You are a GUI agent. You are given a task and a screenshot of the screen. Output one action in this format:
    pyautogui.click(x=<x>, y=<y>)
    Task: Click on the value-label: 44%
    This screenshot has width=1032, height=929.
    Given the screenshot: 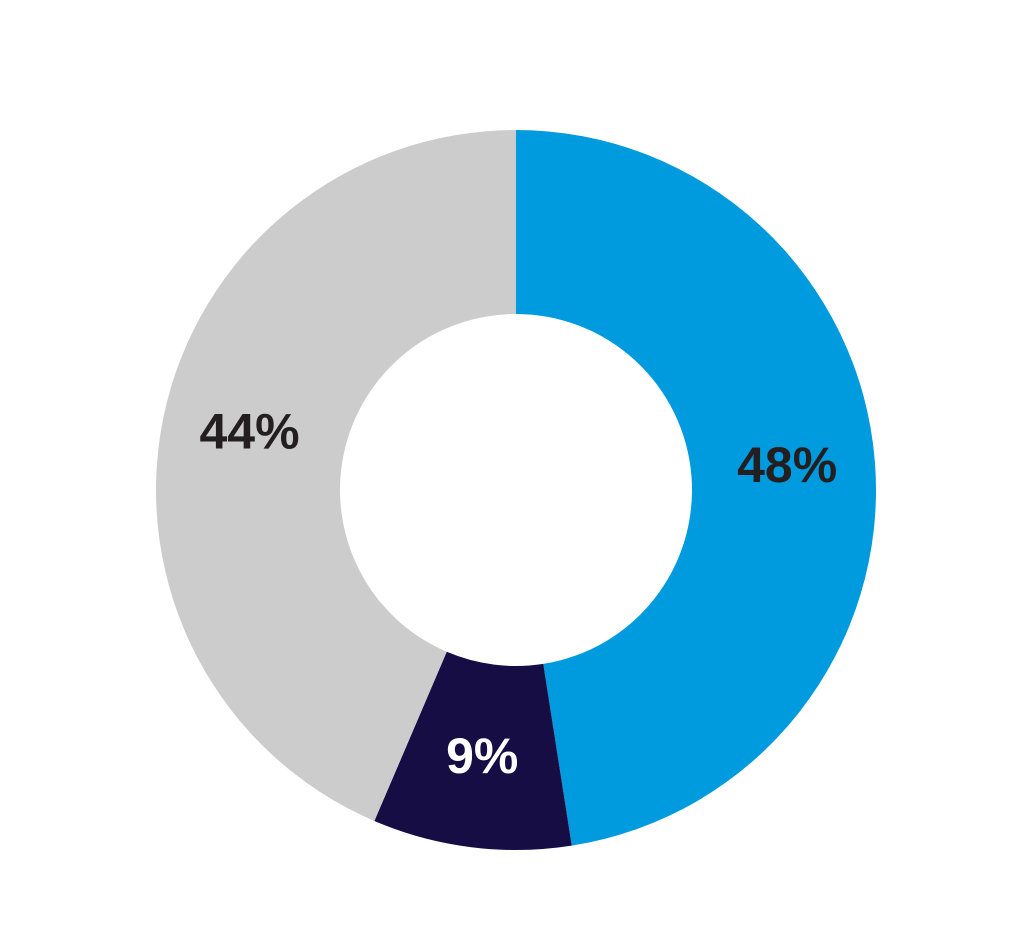 What is the action you would take?
    pyautogui.click(x=250, y=432)
    